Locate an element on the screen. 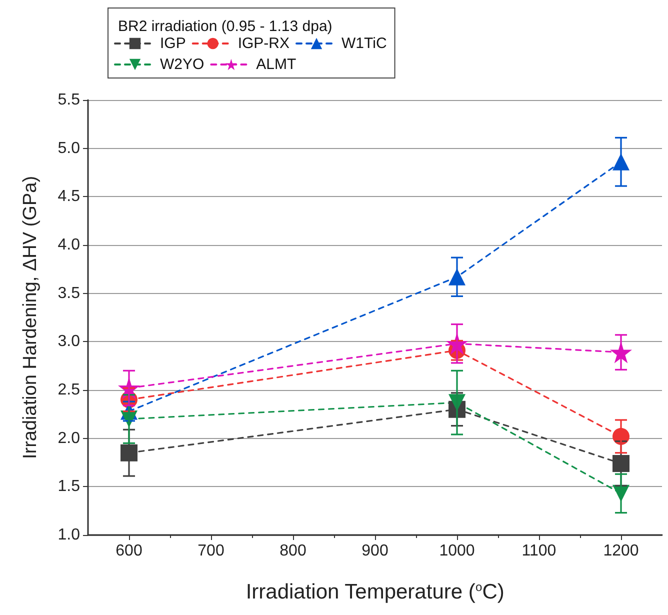 The width and height of the screenshot is (668, 615). y-axis-title: Irradiation Hardening, ΔHV (GPa) is located at coordinates (30, 318).